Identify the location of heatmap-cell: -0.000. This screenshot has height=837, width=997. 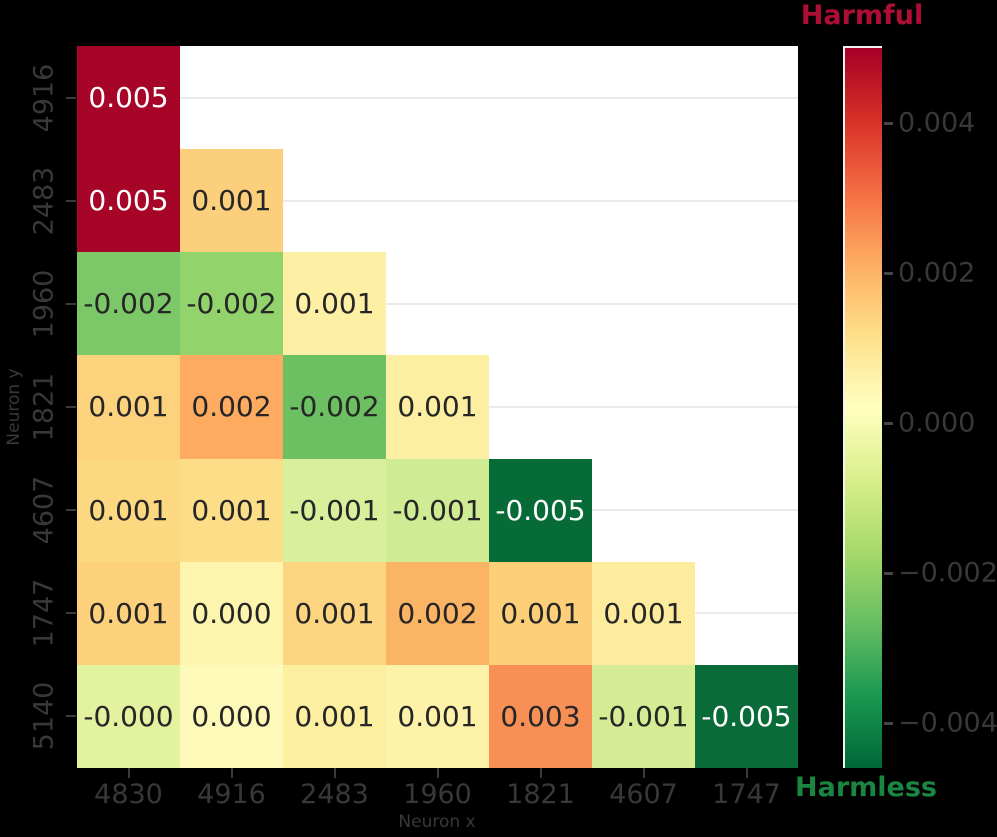
(128, 716).